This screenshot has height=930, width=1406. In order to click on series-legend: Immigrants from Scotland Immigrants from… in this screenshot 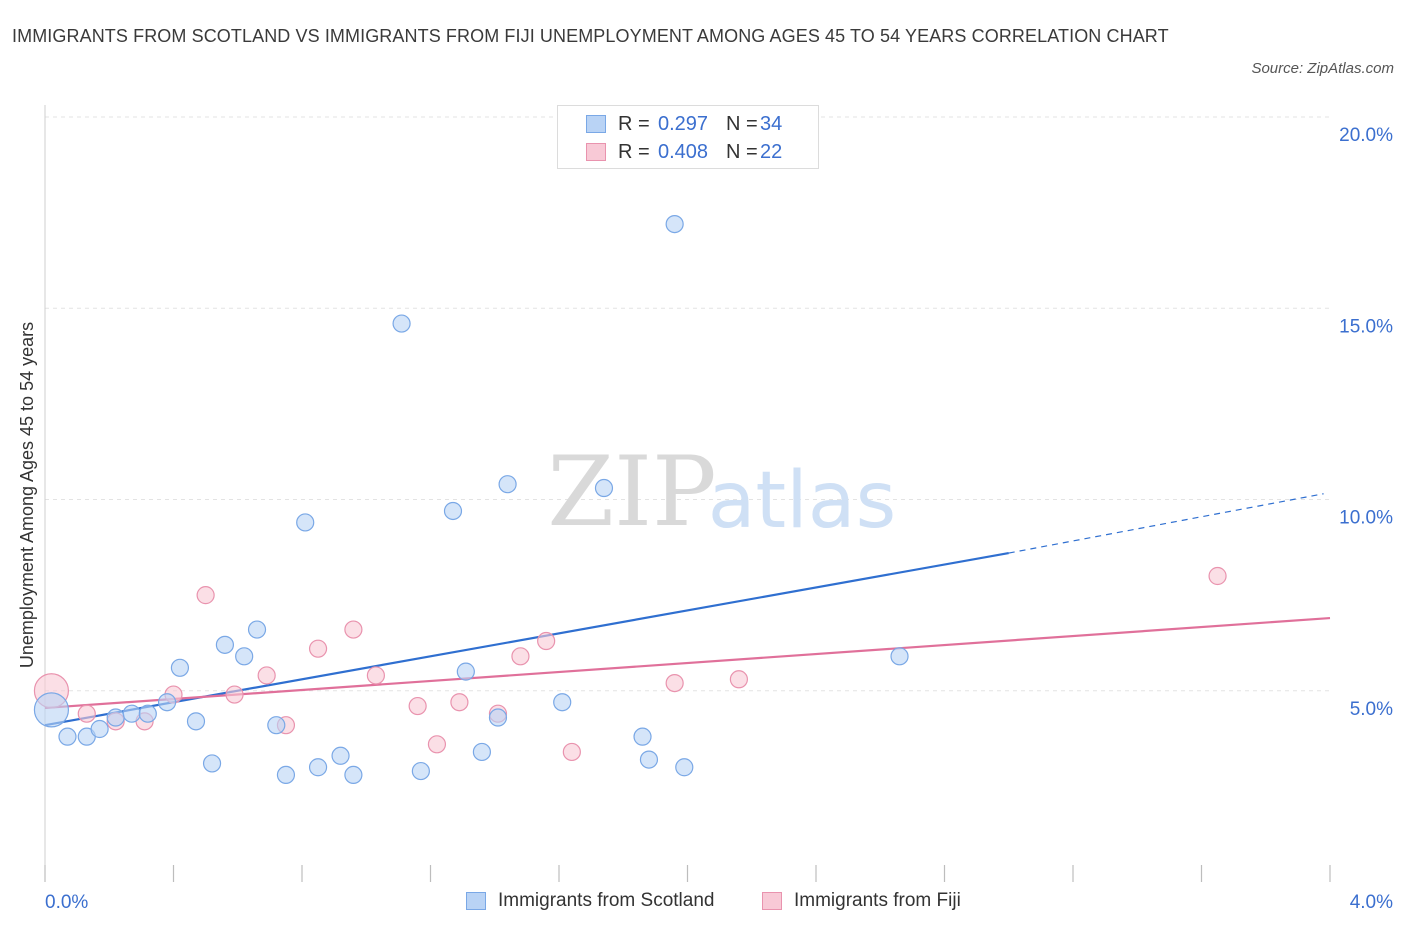, I will do `click(703, 903)`.